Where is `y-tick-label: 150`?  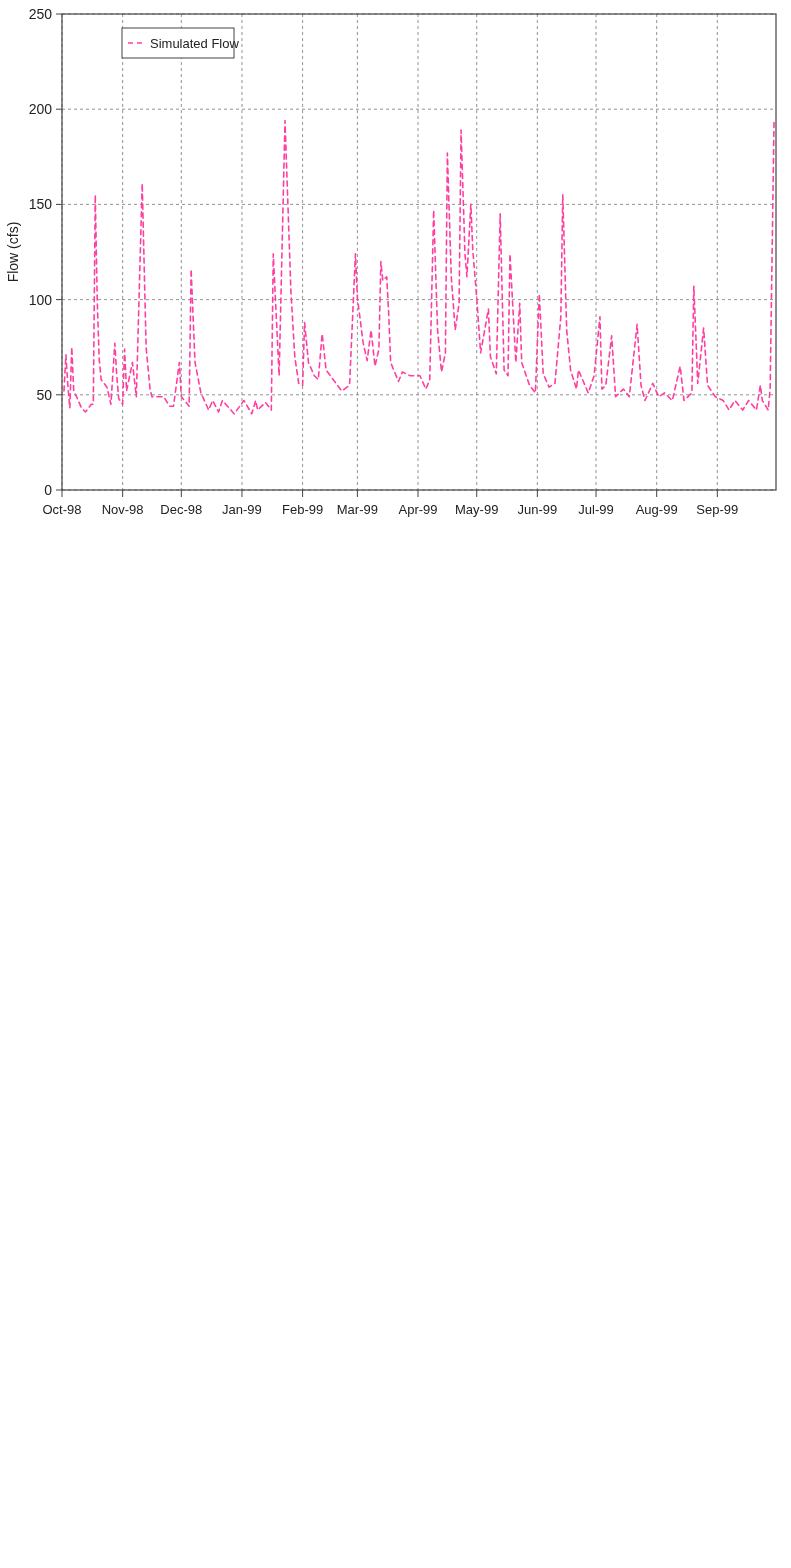 y-tick-label: 150 is located at coordinates (40, 204).